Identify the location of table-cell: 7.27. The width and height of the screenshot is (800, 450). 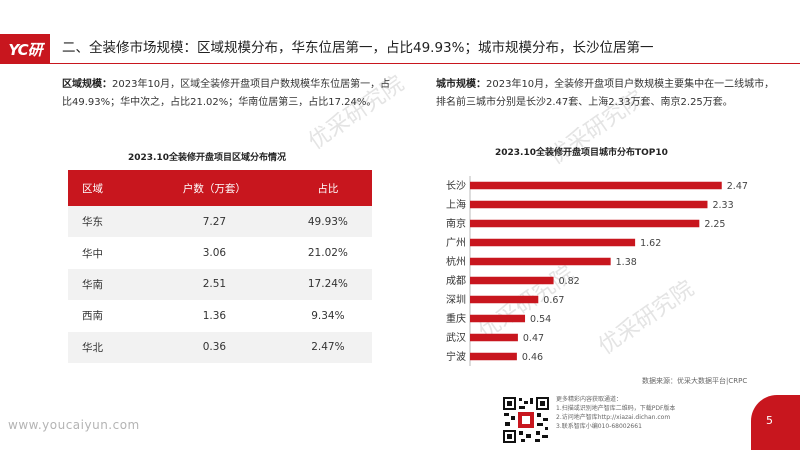
(214, 222).